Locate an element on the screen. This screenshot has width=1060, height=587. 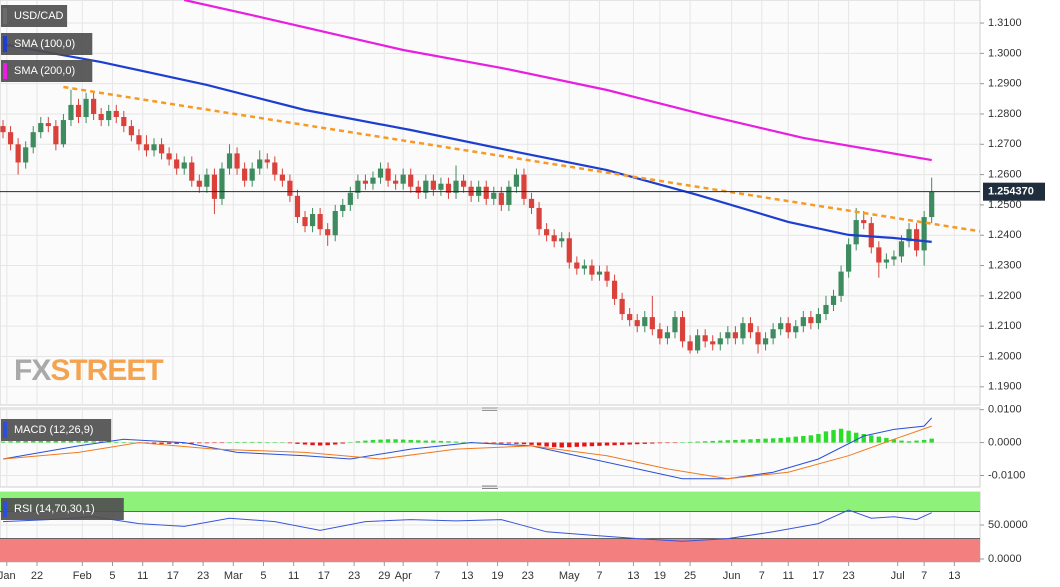
y-tick-label: 1.2500 is located at coordinates (1005, 205).